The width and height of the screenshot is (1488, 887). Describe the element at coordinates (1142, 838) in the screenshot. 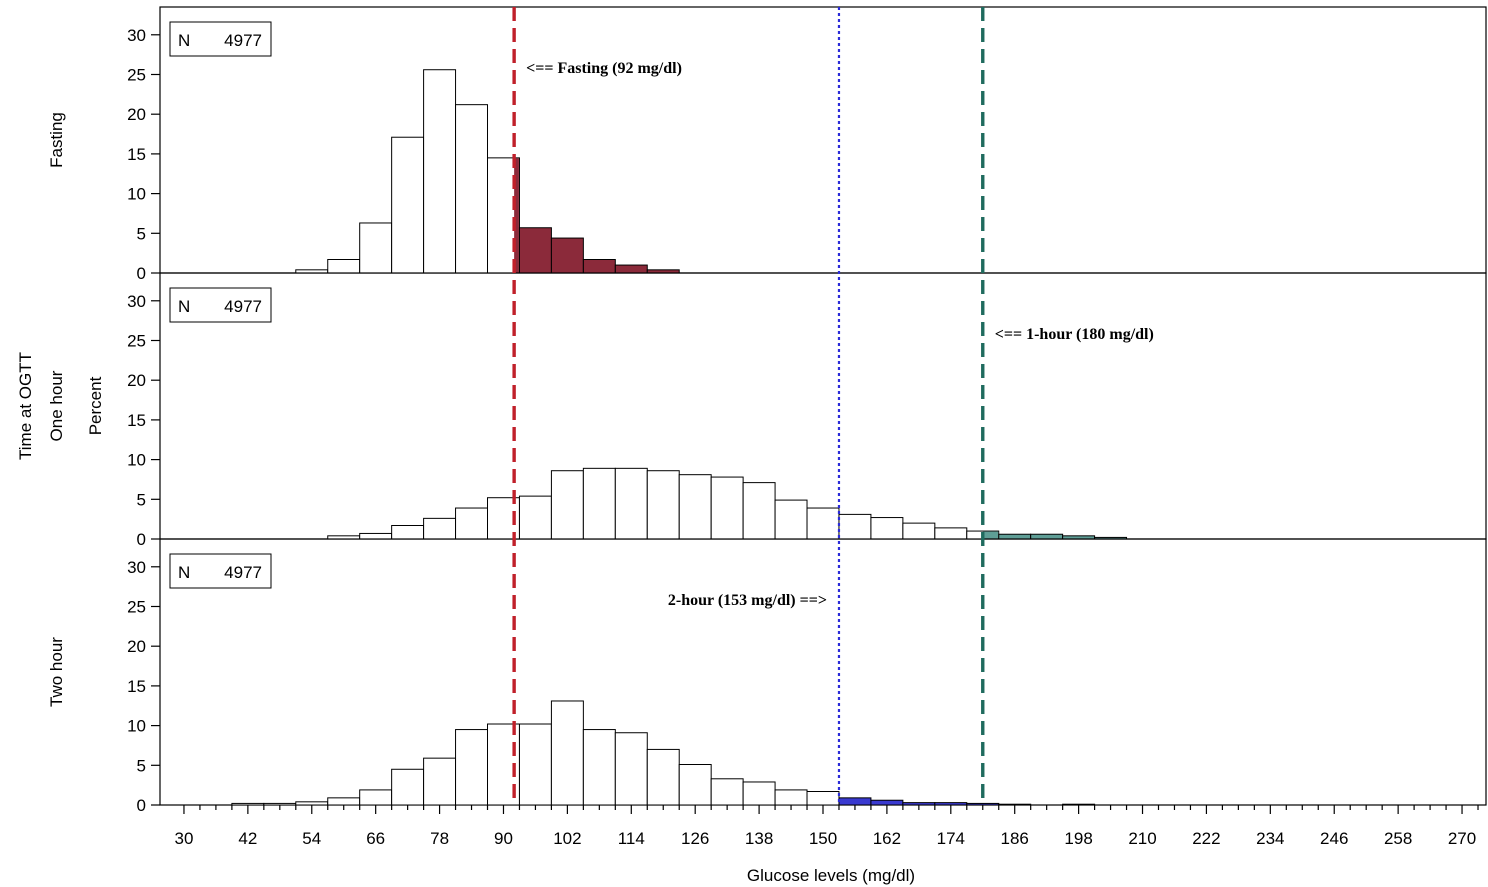

I see `x-tick-label: 210` at that location.